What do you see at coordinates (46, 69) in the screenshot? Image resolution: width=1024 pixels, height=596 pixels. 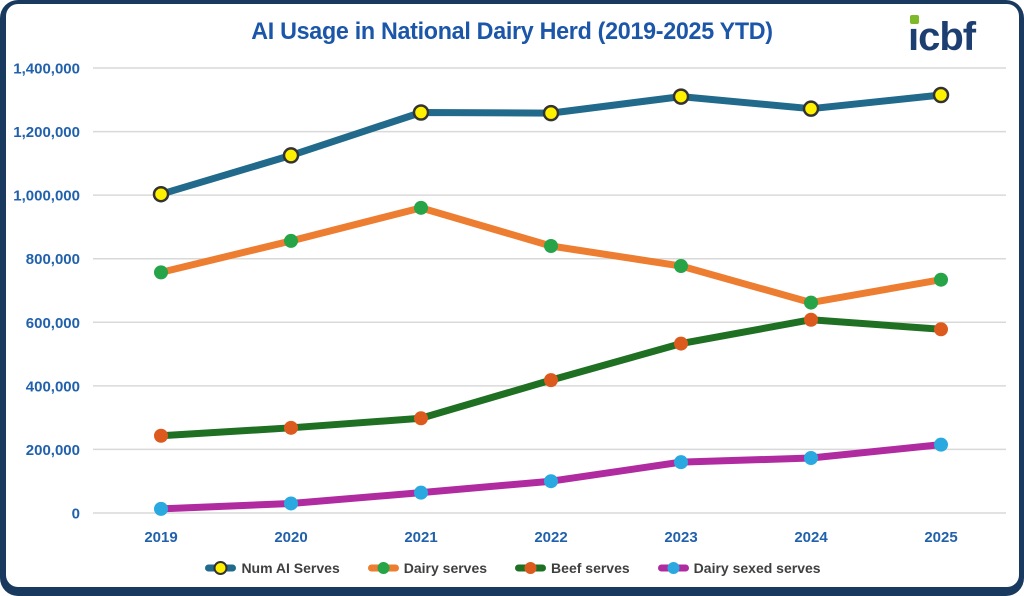 I see `y-tick-label: 1,400,000` at bounding box center [46, 69].